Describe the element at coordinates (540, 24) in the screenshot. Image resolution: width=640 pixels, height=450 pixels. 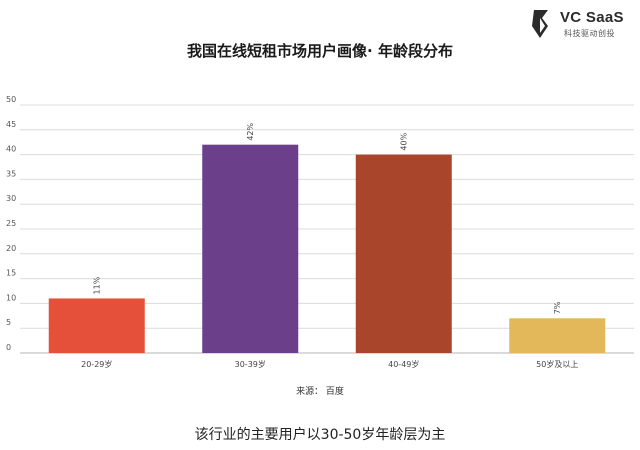
I see `vc-saas-logo-icon` at that location.